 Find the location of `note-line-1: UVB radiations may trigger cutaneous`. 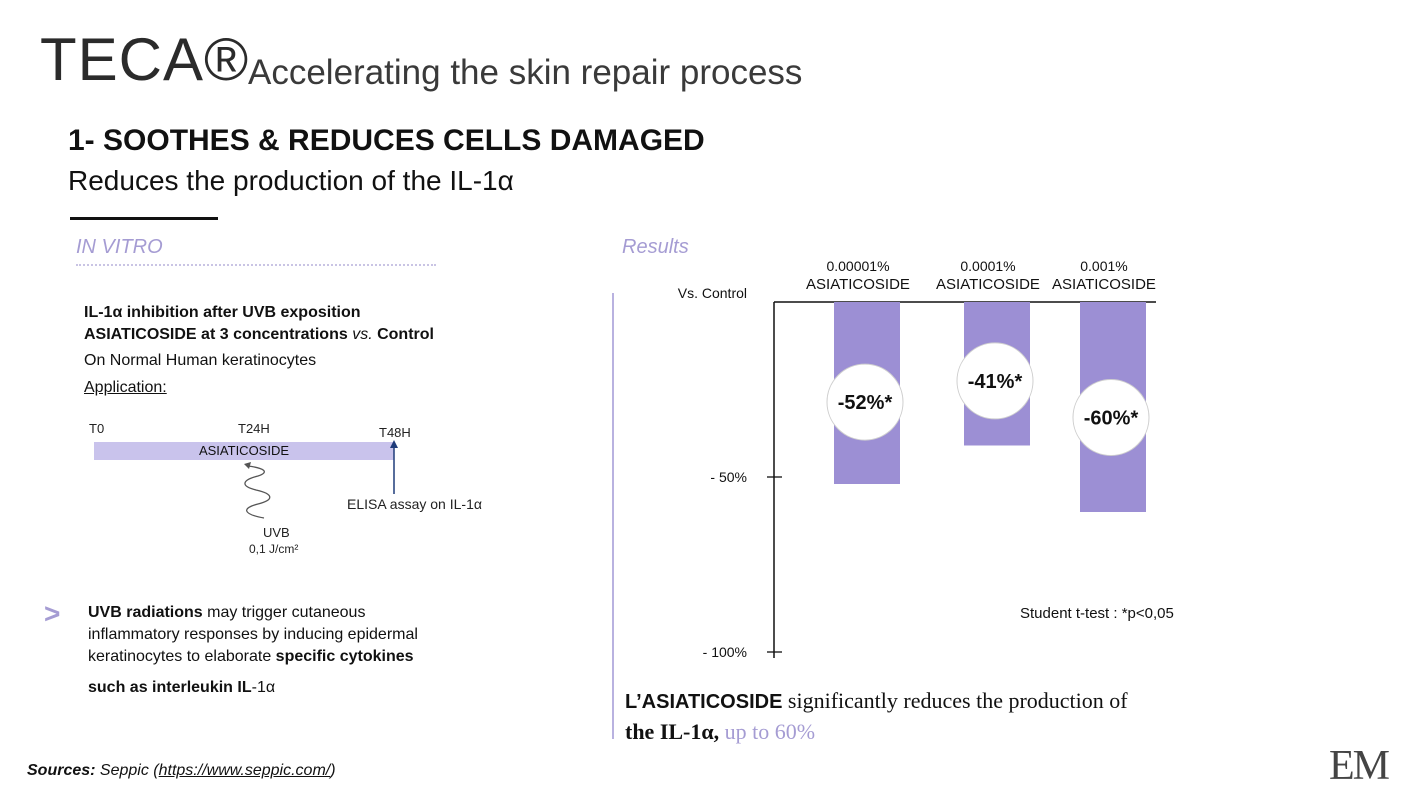

note-line-1: UVB radiations may trigger cutaneous is located at coordinates (226, 613).